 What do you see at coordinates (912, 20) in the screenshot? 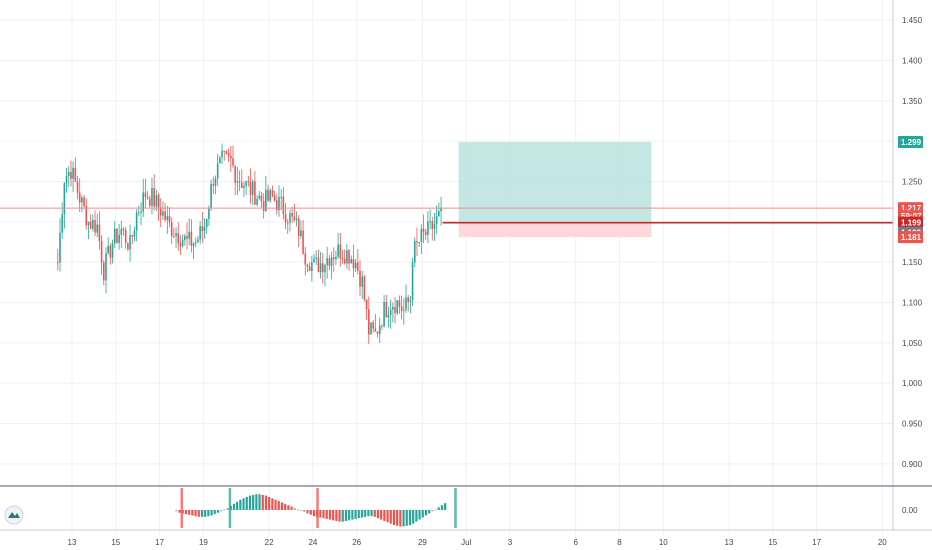
I see `price-tick-label: 1.450` at bounding box center [912, 20].